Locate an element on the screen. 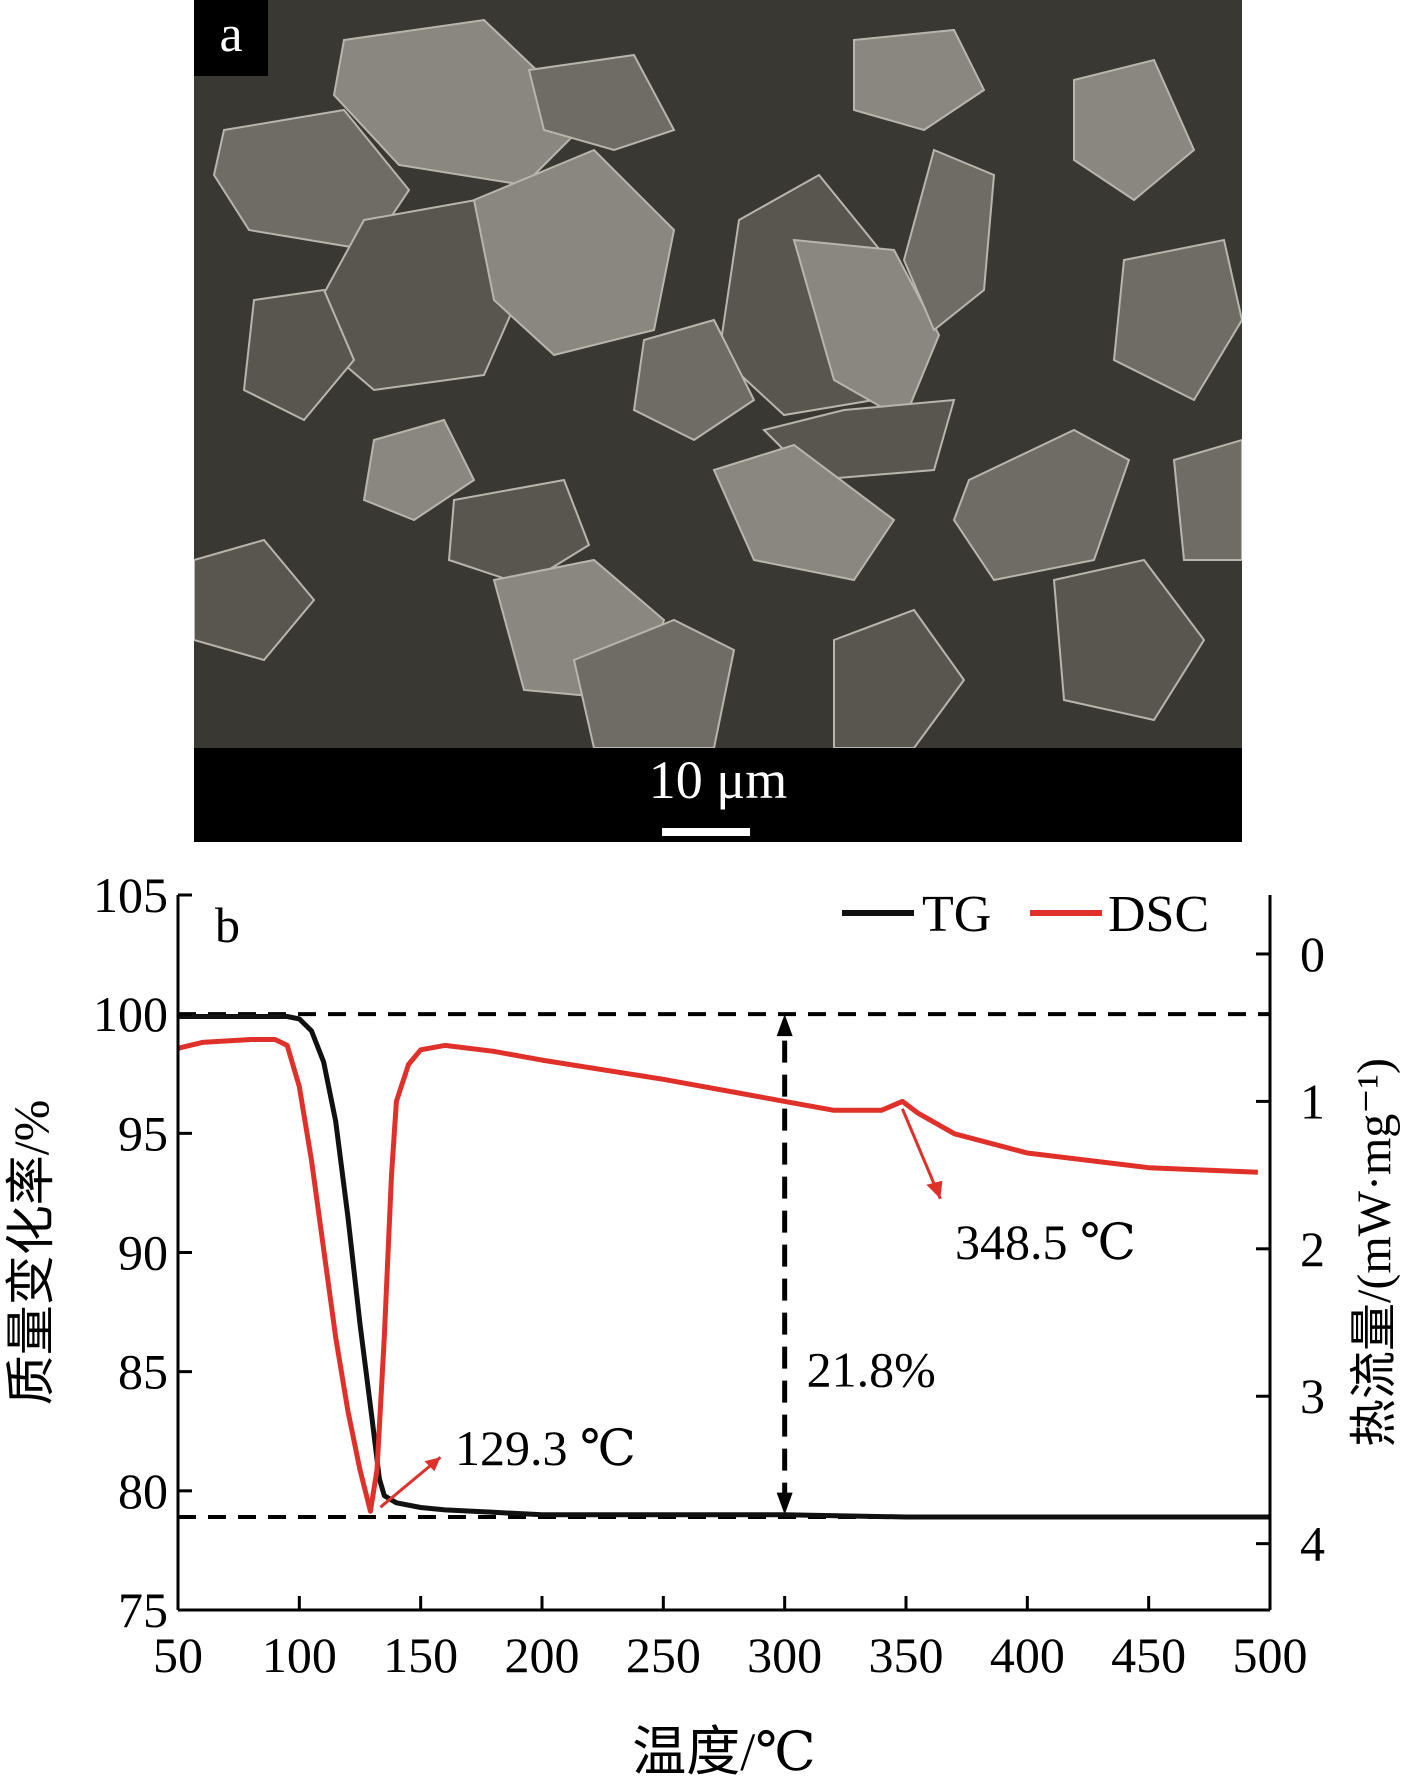 The height and width of the screenshot is (1783, 1417). right-y-tick-label: 4 is located at coordinates (1312, 1544).